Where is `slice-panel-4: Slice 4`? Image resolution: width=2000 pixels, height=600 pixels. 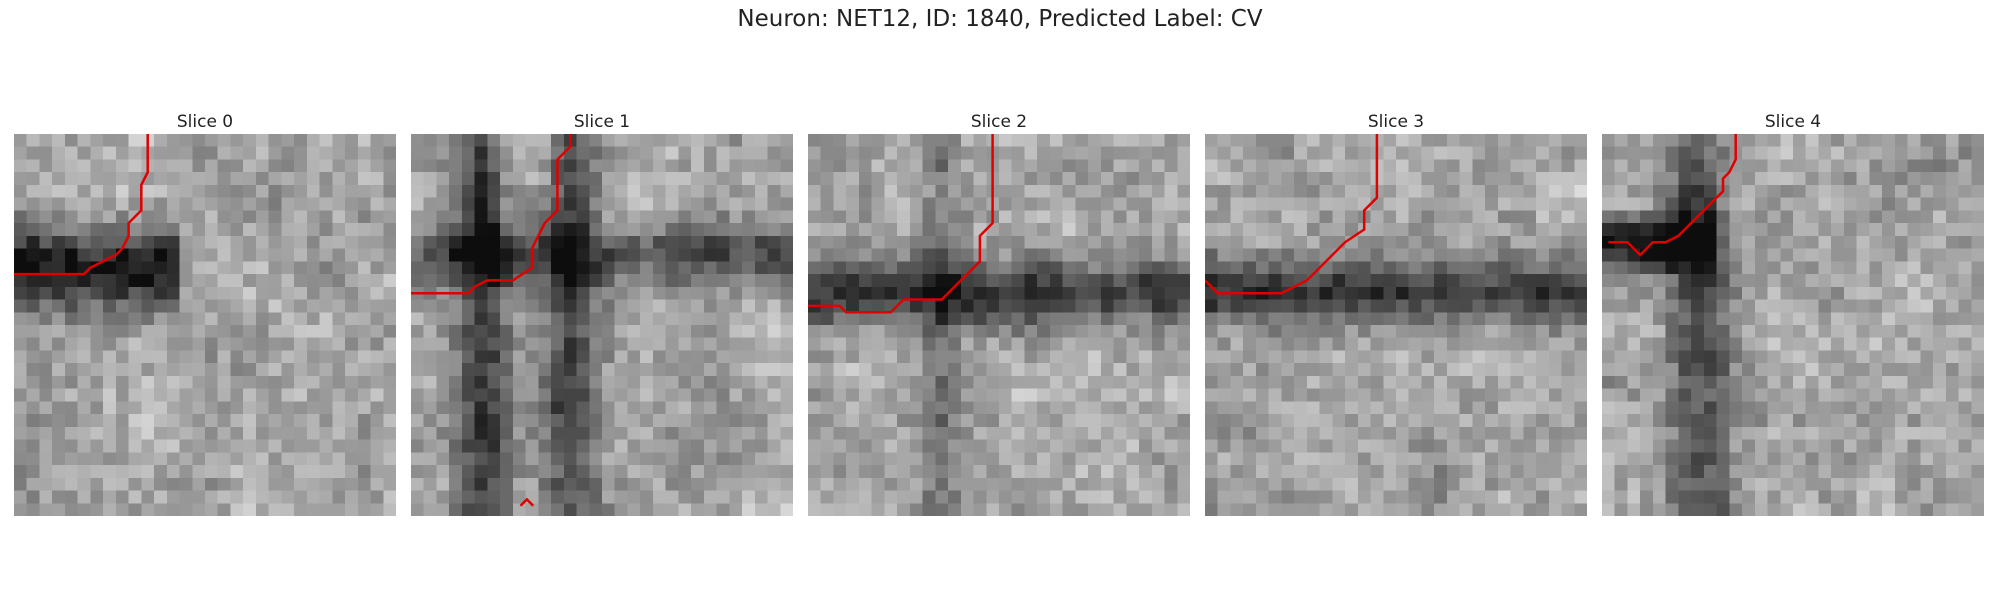
slice-panel-4: Slice 4 is located at coordinates (1793, 313).